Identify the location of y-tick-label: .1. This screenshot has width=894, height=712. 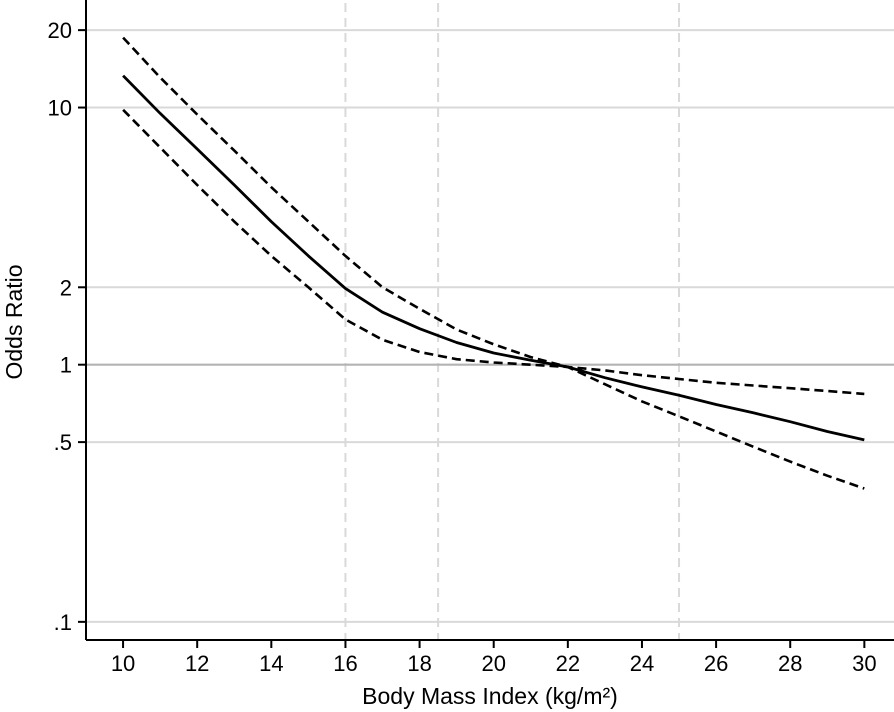
(63, 622).